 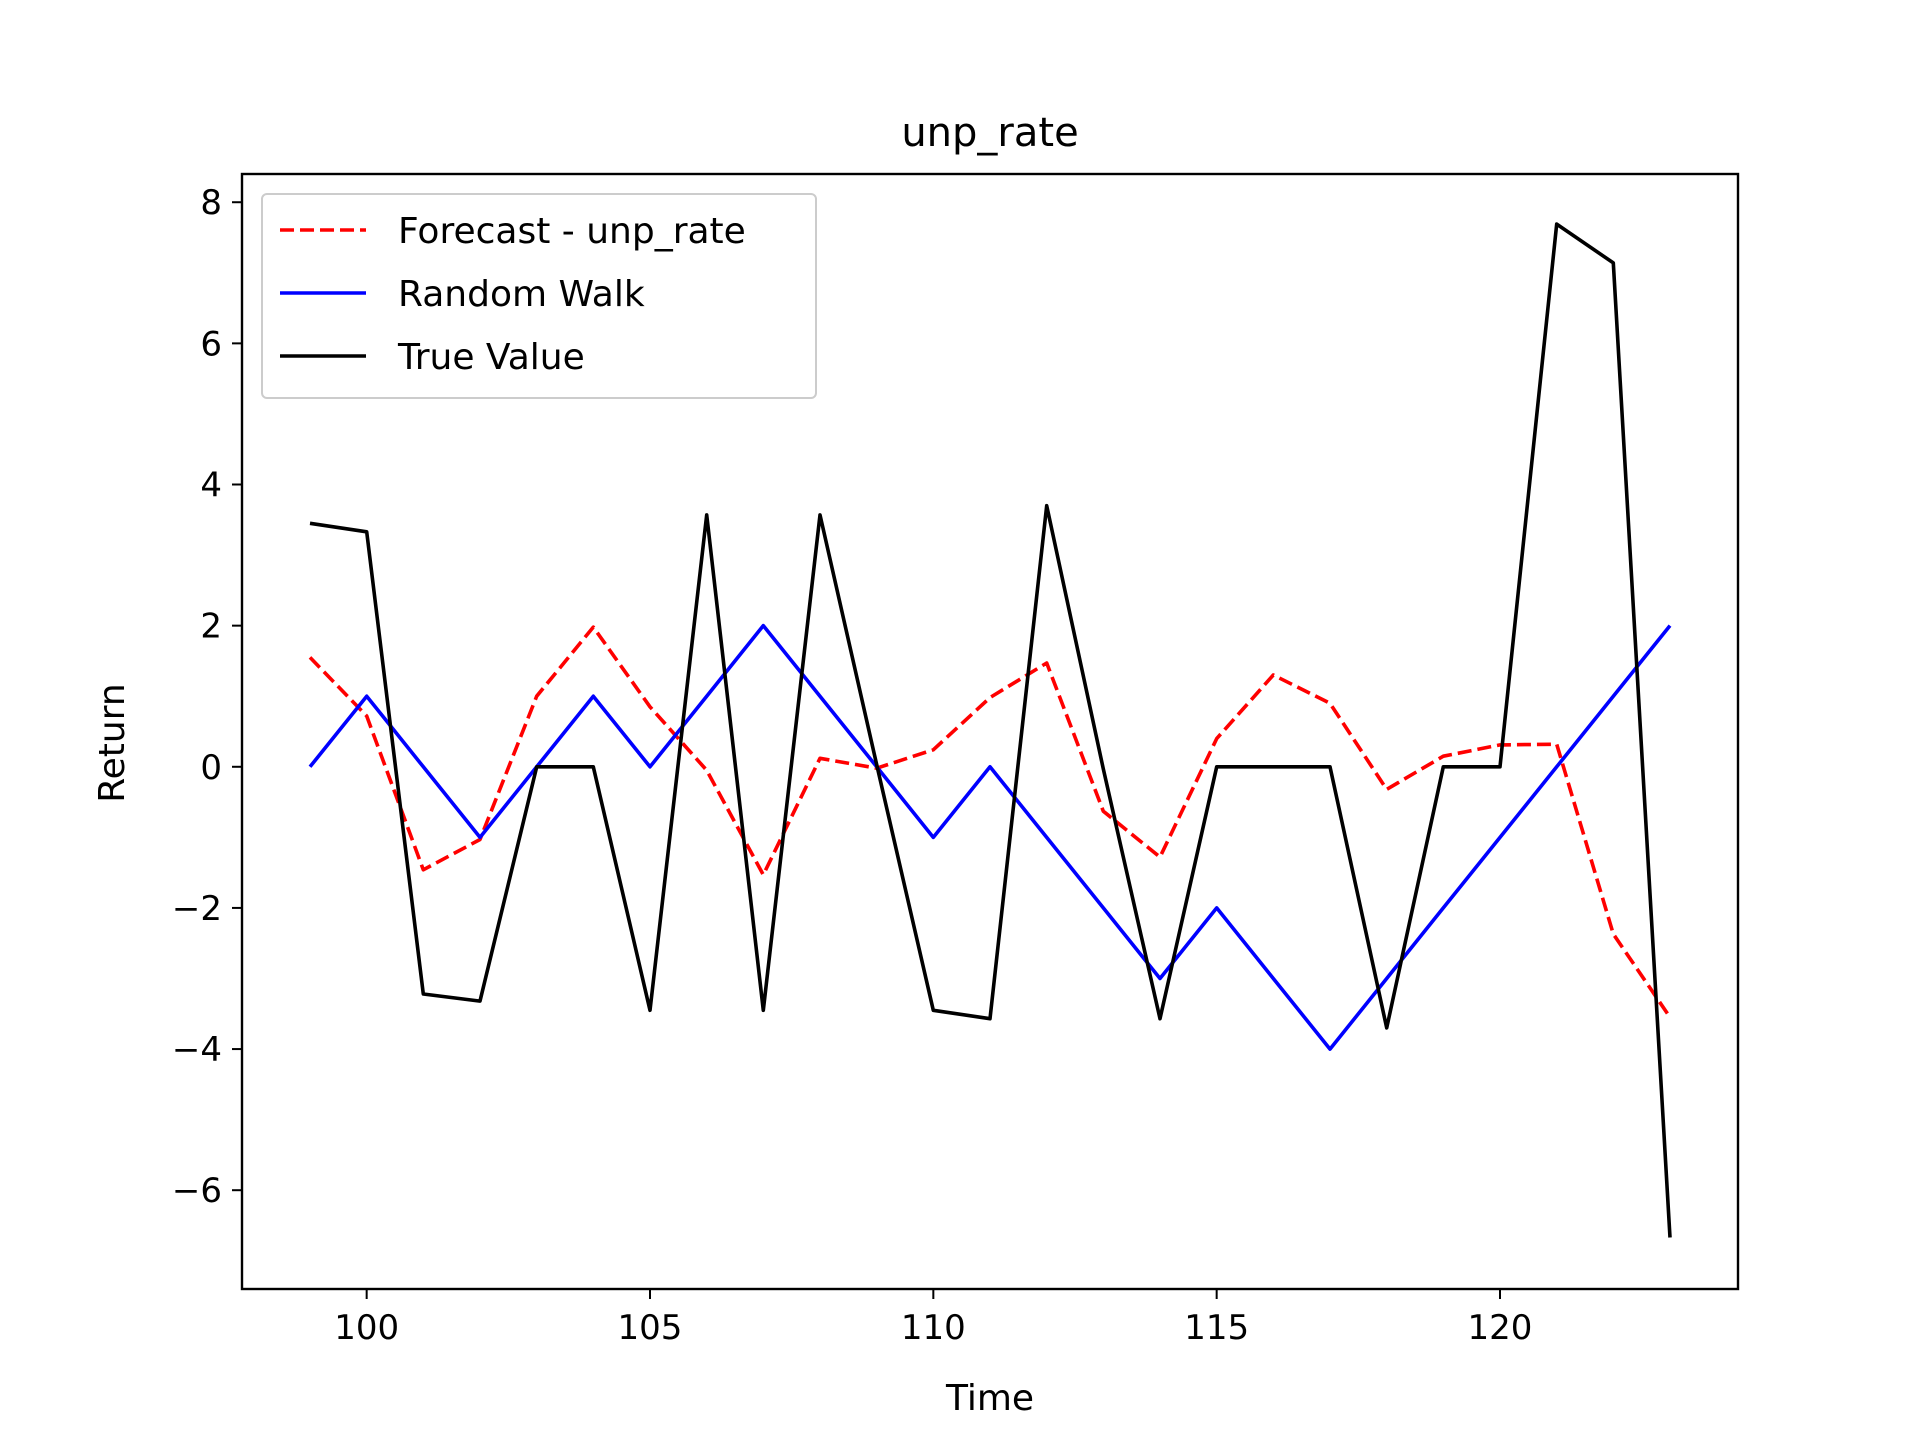 What do you see at coordinates (650, 1328) in the screenshot?
I see `x-tick-label: 105` at bounding box center [650, 1328].